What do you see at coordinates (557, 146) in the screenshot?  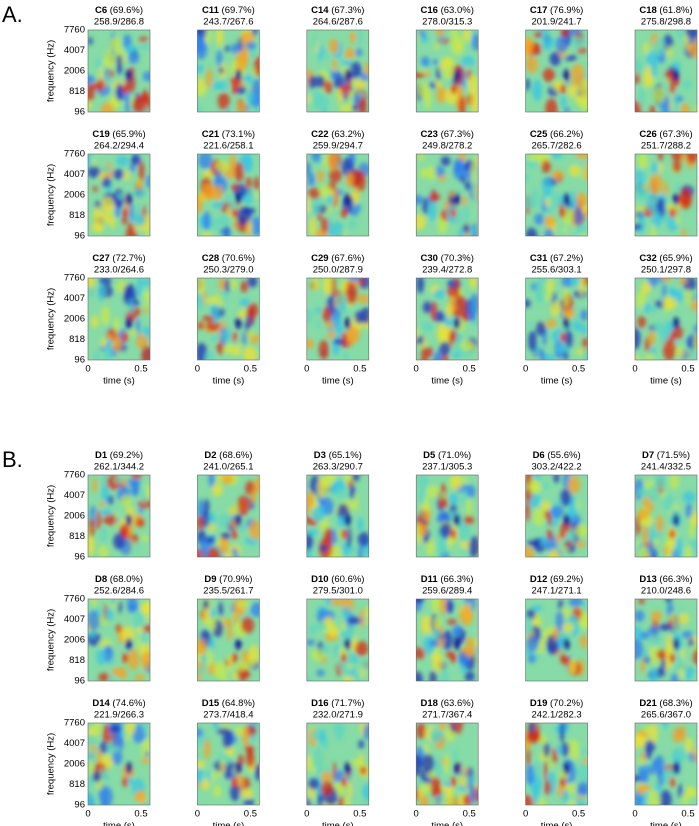 I see `panel-stats: 265.7/282.6` at bounding box center [557, 146].